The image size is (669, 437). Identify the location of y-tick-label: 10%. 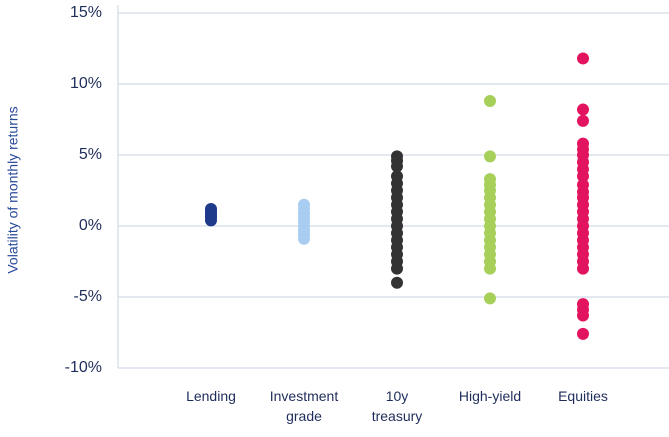
(86, 83).